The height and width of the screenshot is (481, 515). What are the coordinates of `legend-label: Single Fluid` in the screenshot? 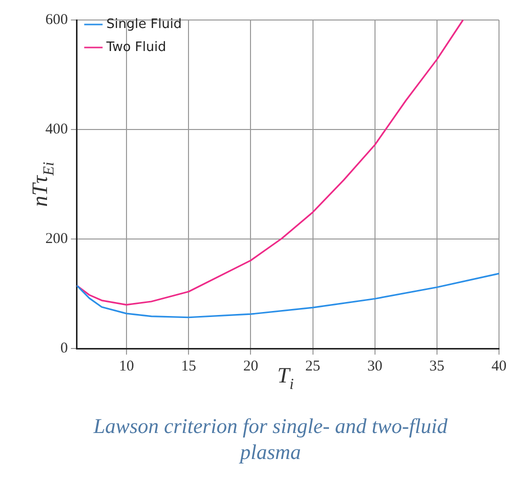 It's located at (144, 24).